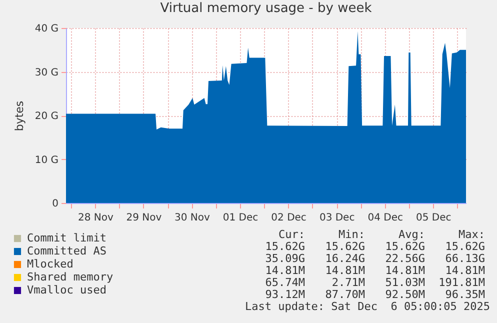 Image resolution: width=497 pixels, height=323 pixels. I want to click on x-tick-label: 04 Dec, so click(385, 218).